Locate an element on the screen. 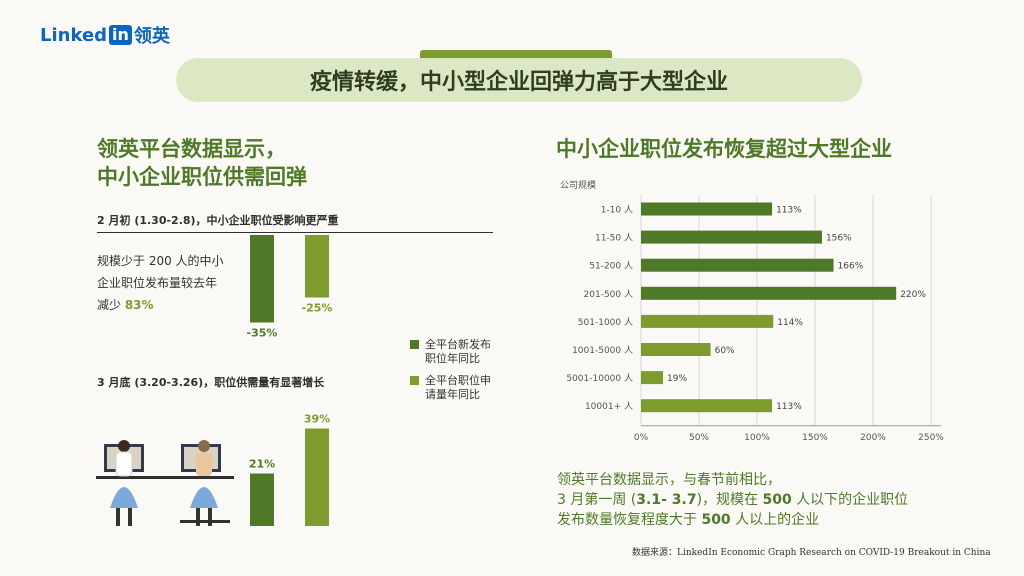  x-tick-label-5: 250% is located at coordinates (931, 438).